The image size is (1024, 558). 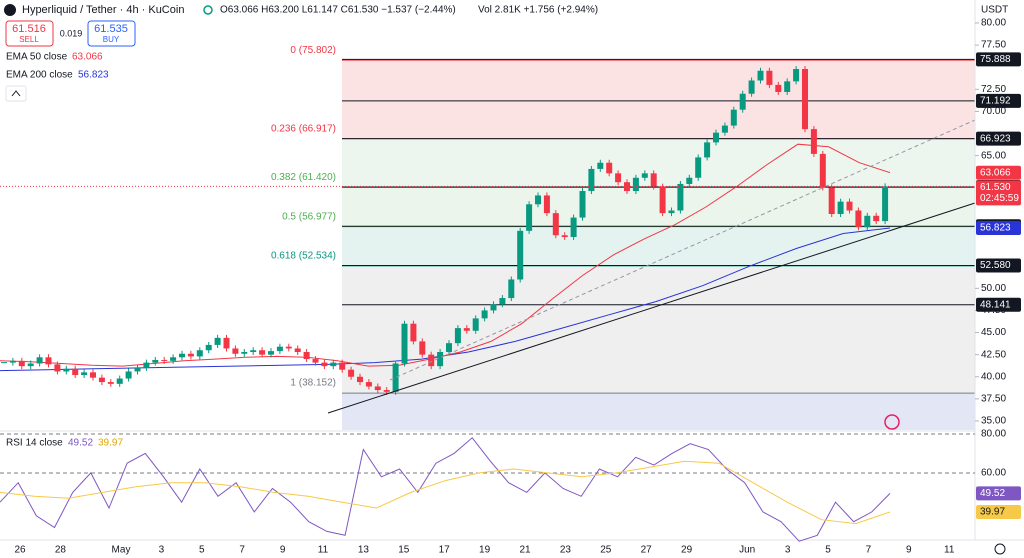 I want to click on level-tag-label: 66.923, so click(x=995, y=138).